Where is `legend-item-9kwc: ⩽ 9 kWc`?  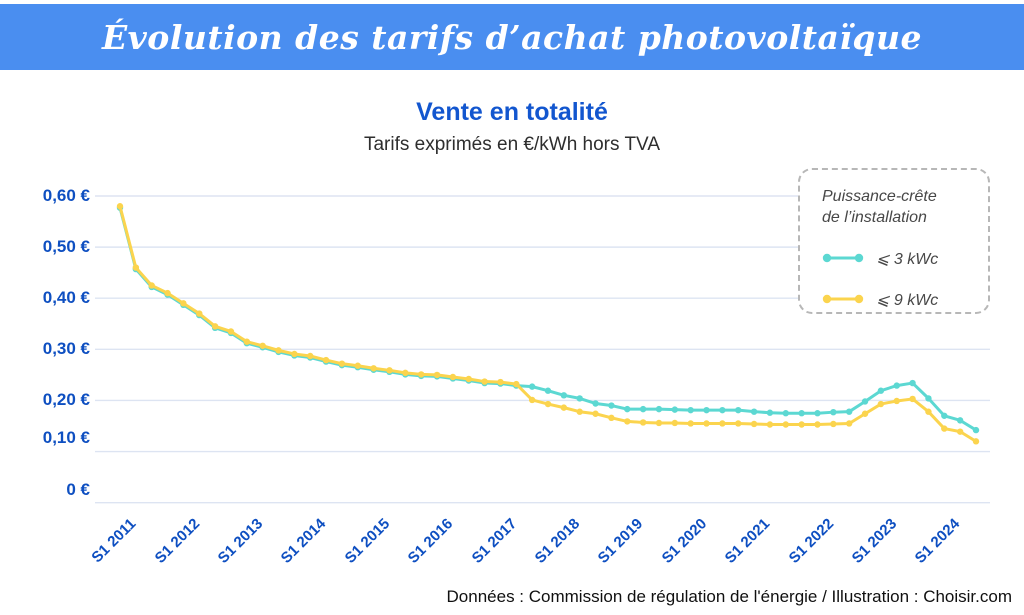
legend-item-9kwc: ⩽ 9 kWc is located at coordinates (905, 300).